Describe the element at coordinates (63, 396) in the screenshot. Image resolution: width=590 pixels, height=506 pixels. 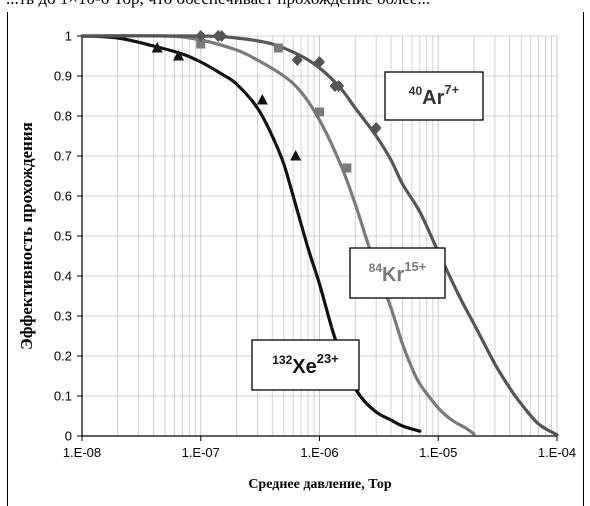
I see `y-tick-label: 0.1` at that location.